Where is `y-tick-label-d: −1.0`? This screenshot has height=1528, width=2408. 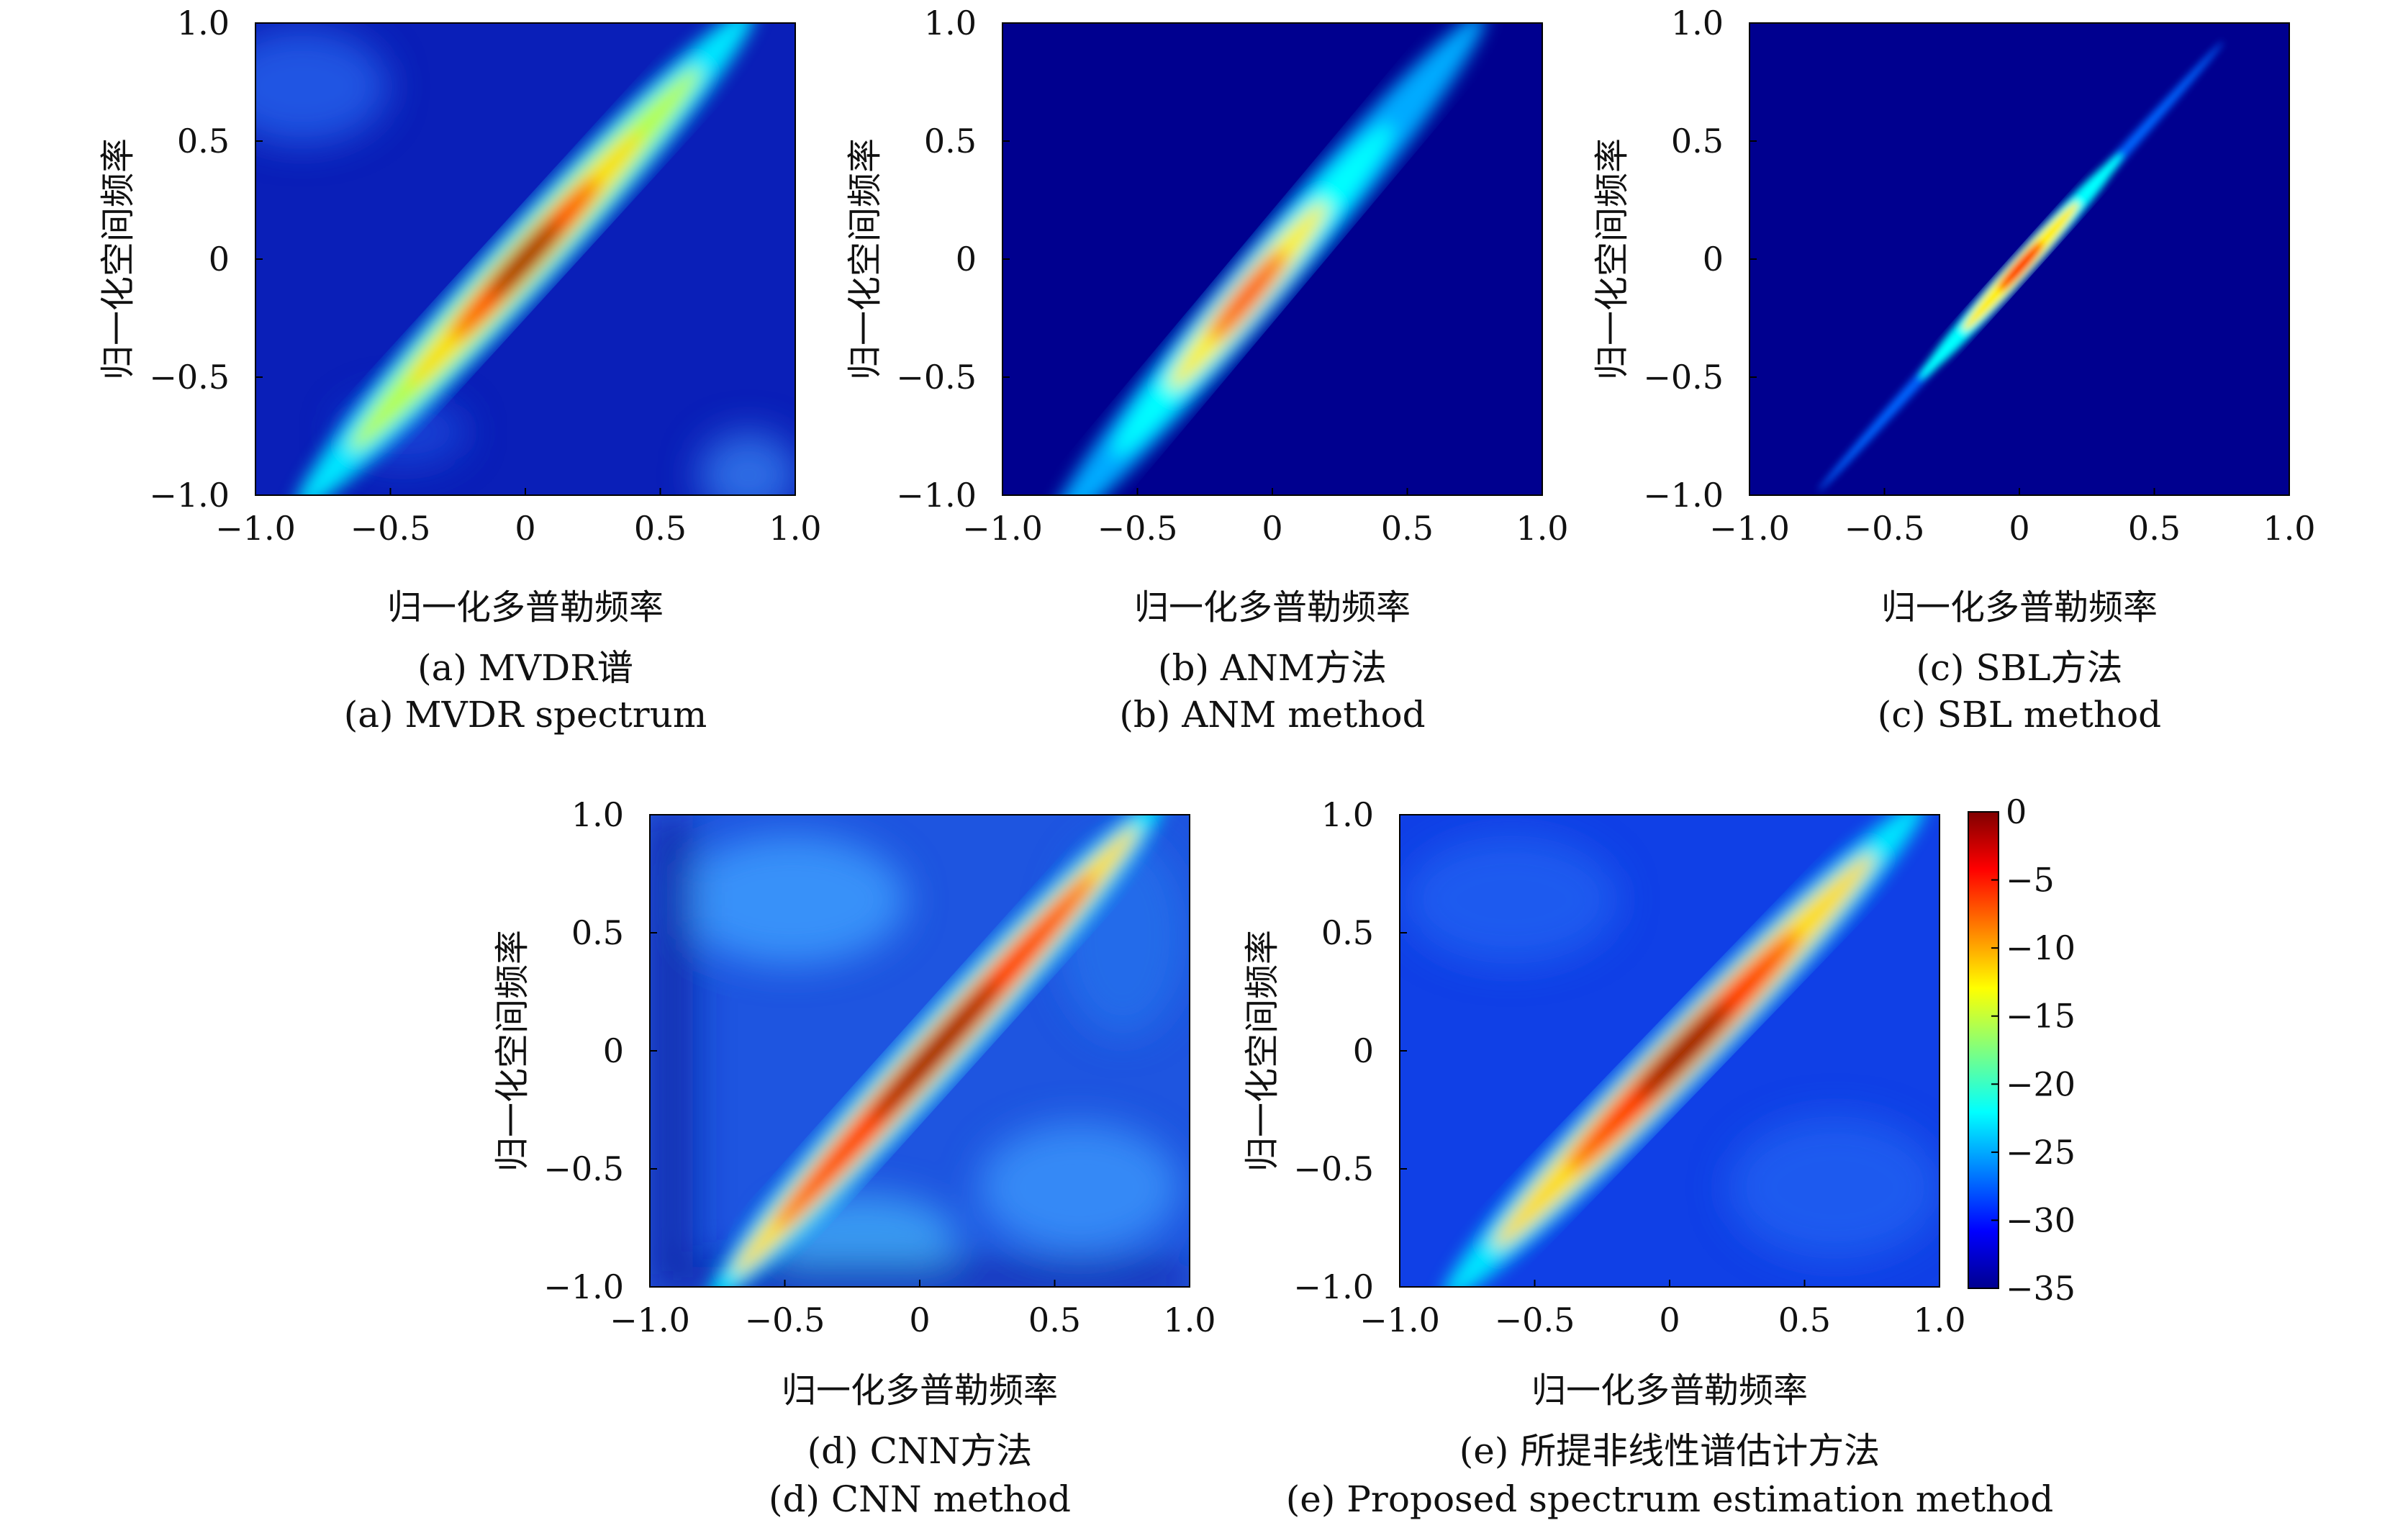
y-tick-label-d: −1.0 is located at coordinates (583, 1286).